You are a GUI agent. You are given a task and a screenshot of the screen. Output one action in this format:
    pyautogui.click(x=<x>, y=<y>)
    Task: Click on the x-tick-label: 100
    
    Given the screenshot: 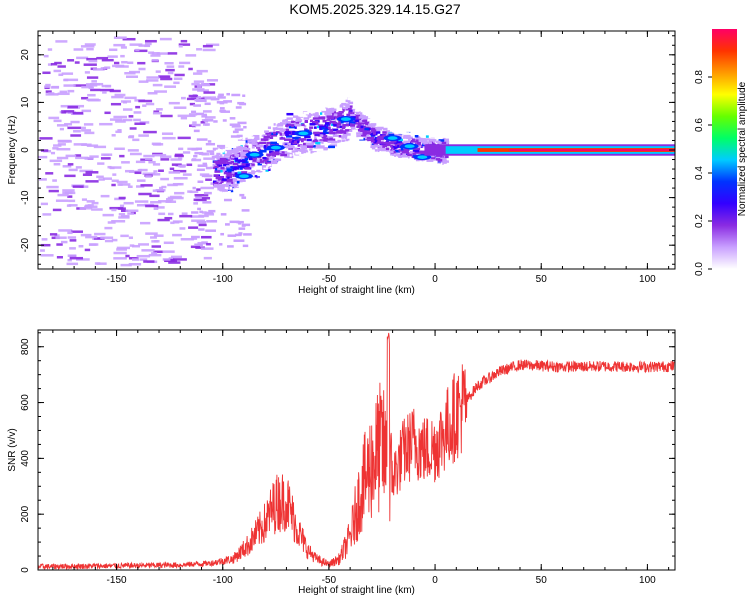 What is the action you would take?
    pyautogui.click(x=647, y=580)
    